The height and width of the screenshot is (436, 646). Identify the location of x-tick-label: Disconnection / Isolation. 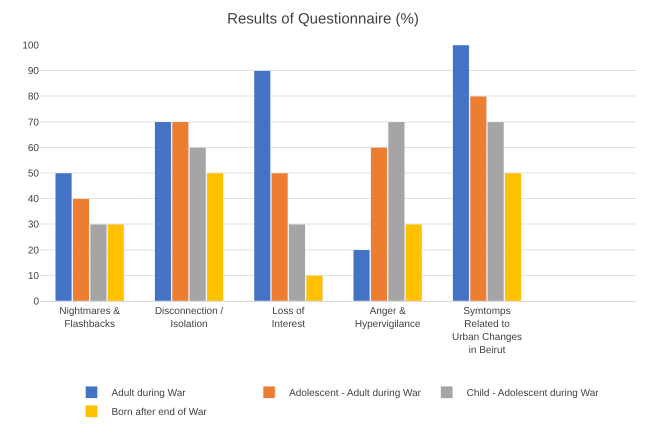
(189, 318).